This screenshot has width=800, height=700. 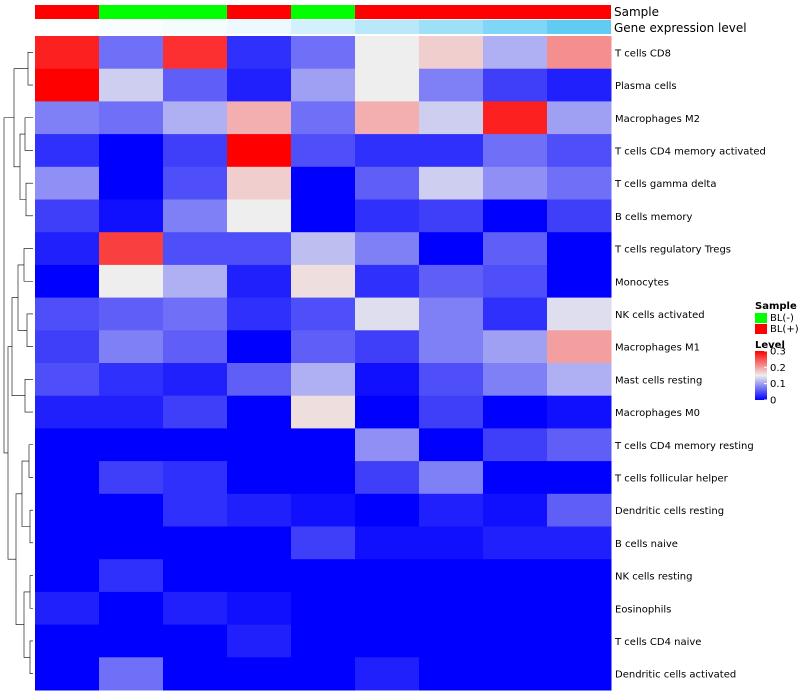 I want to click on row-label: T cells CD4 memory activated, so click(x=690, y=151).